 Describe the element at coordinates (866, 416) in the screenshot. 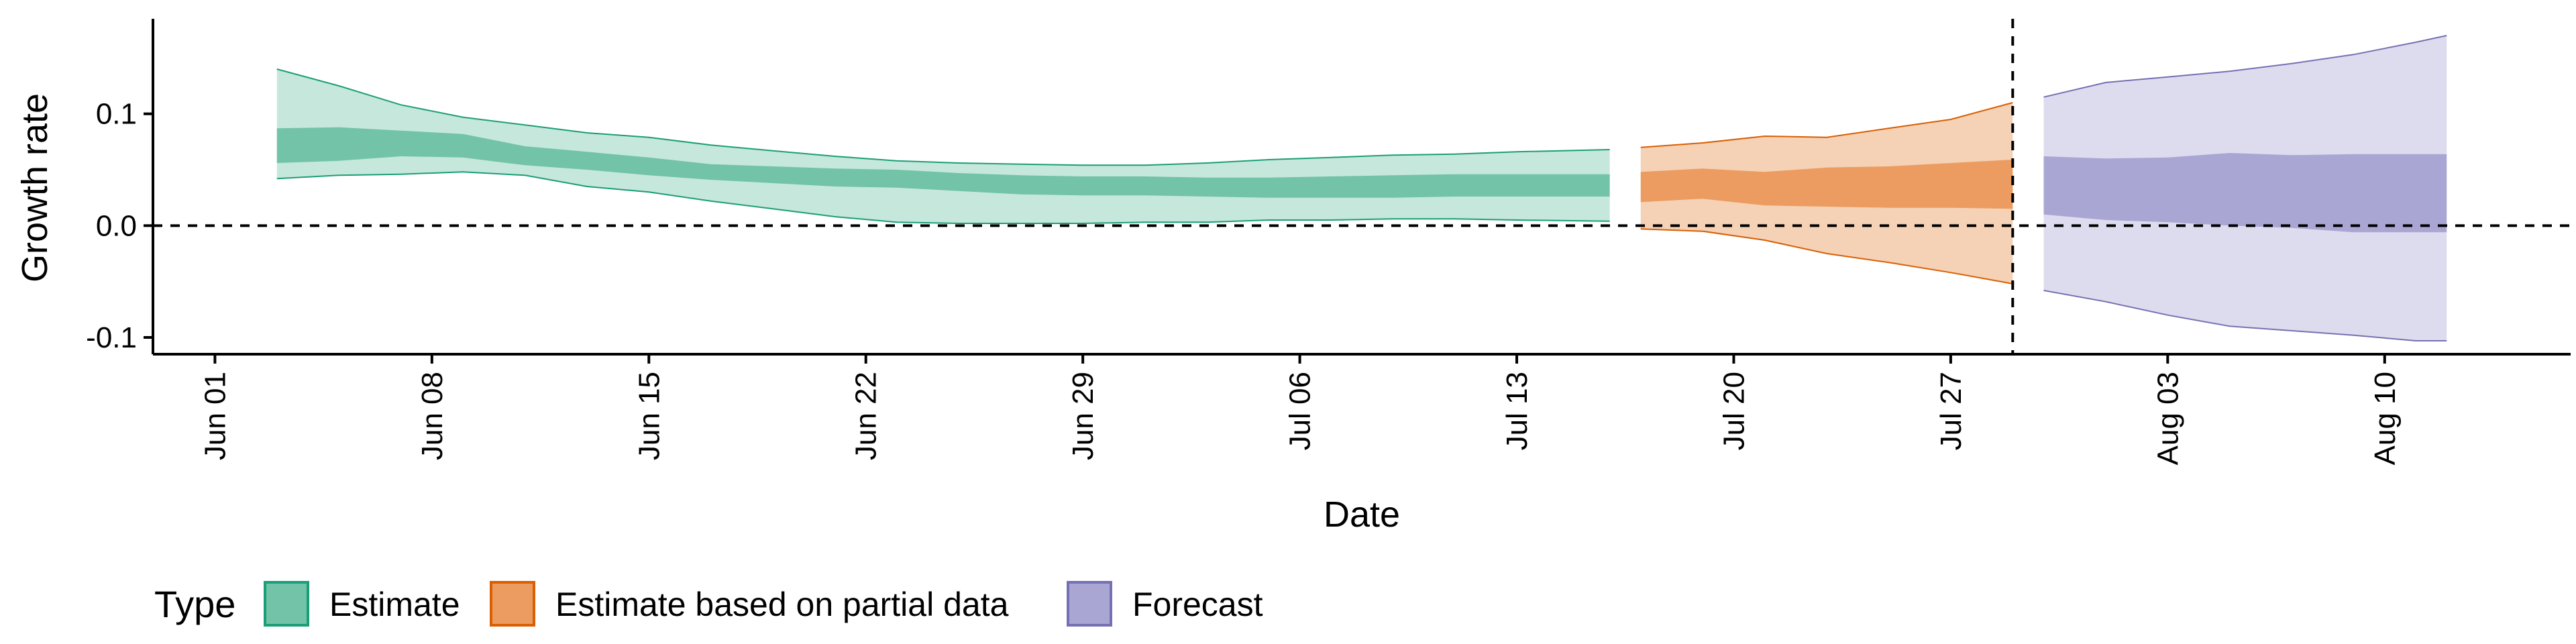

I see `x-tick-label: Jun 22` at that location.